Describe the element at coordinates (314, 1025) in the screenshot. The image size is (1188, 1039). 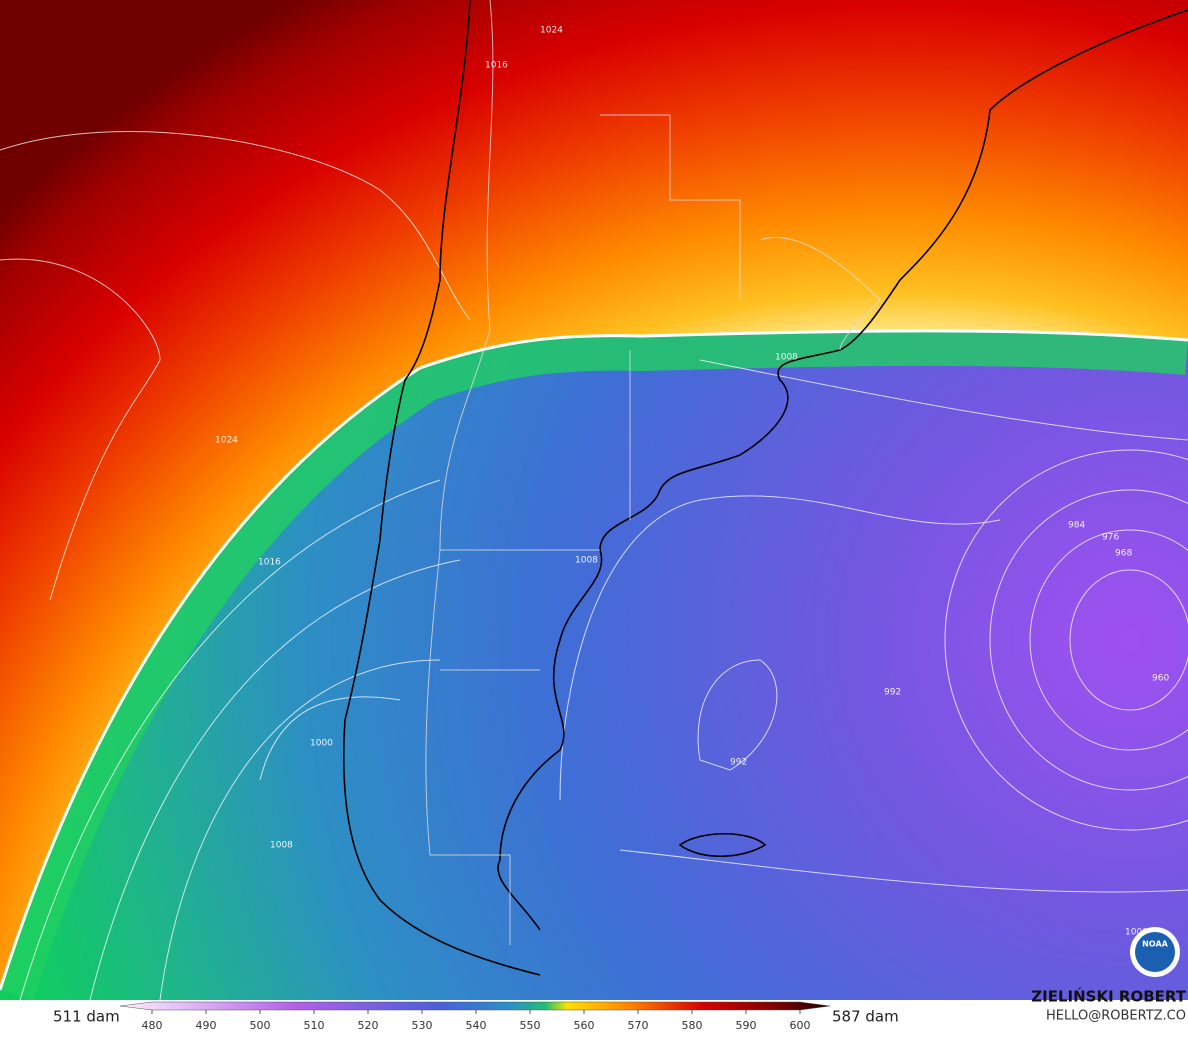
I see `colorbar-tick-label: 510` at that location.